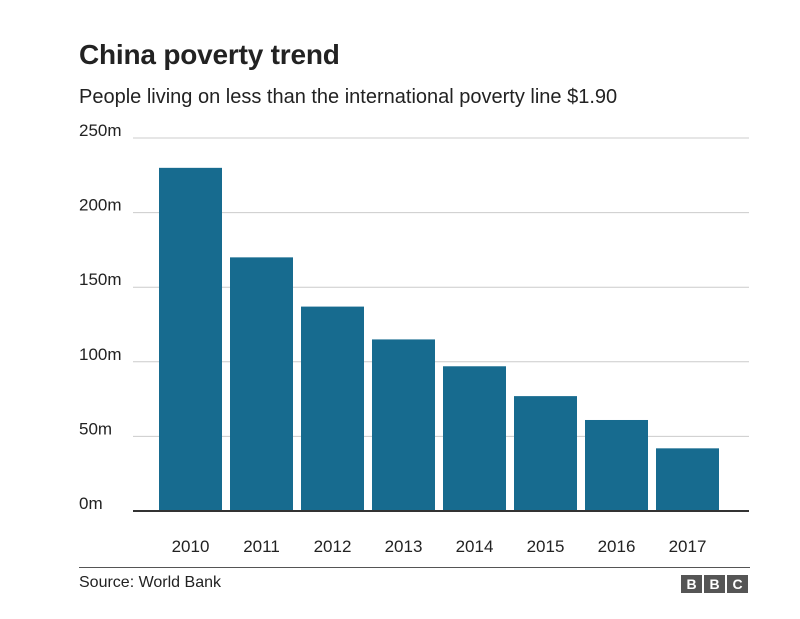 This screenshot has height=619, width=800. I want to click on x-tick-label: 2012, so click(333, 546).